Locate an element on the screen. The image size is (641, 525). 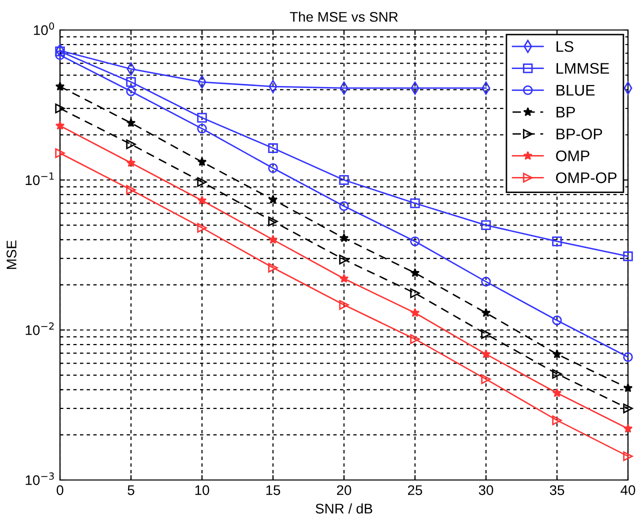
x-tick-label: 30 is located at coordinates (486, 490).